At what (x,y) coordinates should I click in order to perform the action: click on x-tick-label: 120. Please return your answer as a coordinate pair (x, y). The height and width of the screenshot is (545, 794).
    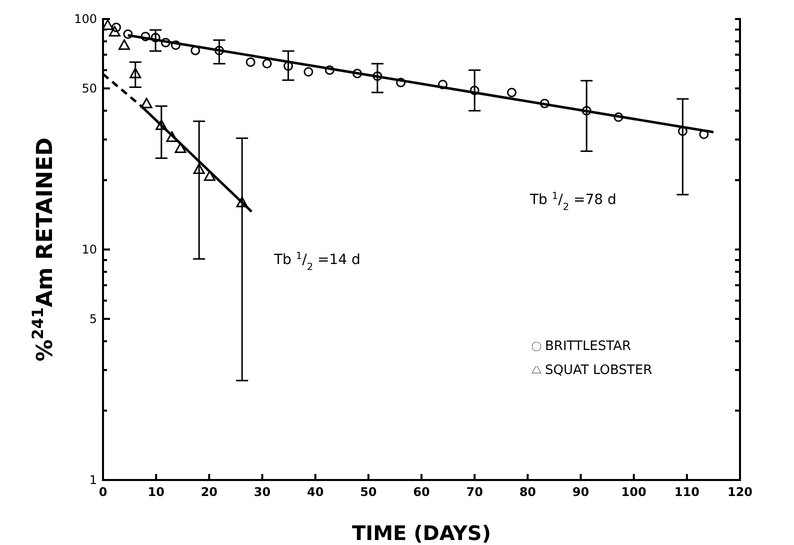
    Looking at the image, I should click on (740, 492).